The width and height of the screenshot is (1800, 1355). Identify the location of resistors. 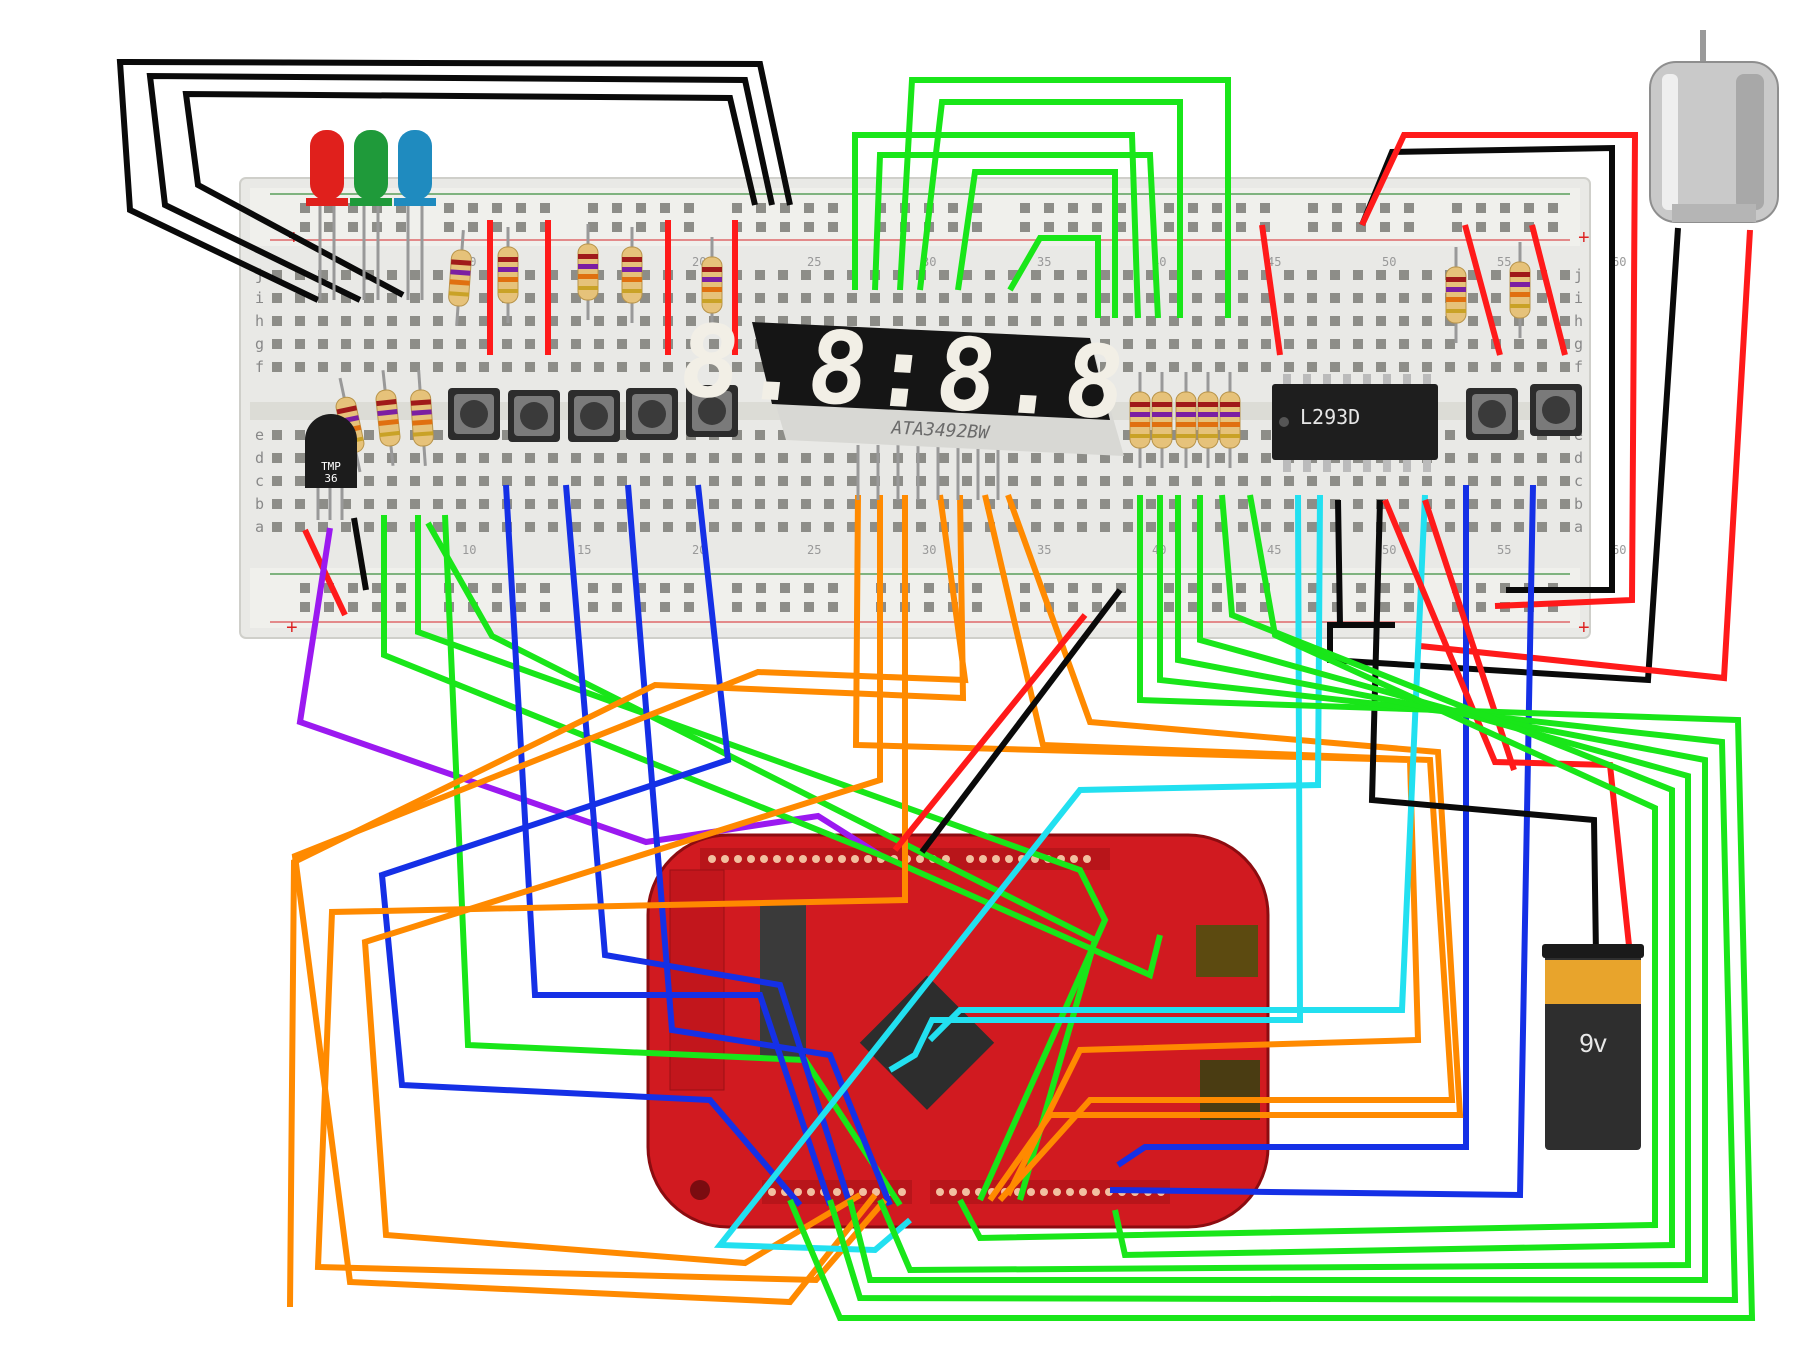
(933, 348).